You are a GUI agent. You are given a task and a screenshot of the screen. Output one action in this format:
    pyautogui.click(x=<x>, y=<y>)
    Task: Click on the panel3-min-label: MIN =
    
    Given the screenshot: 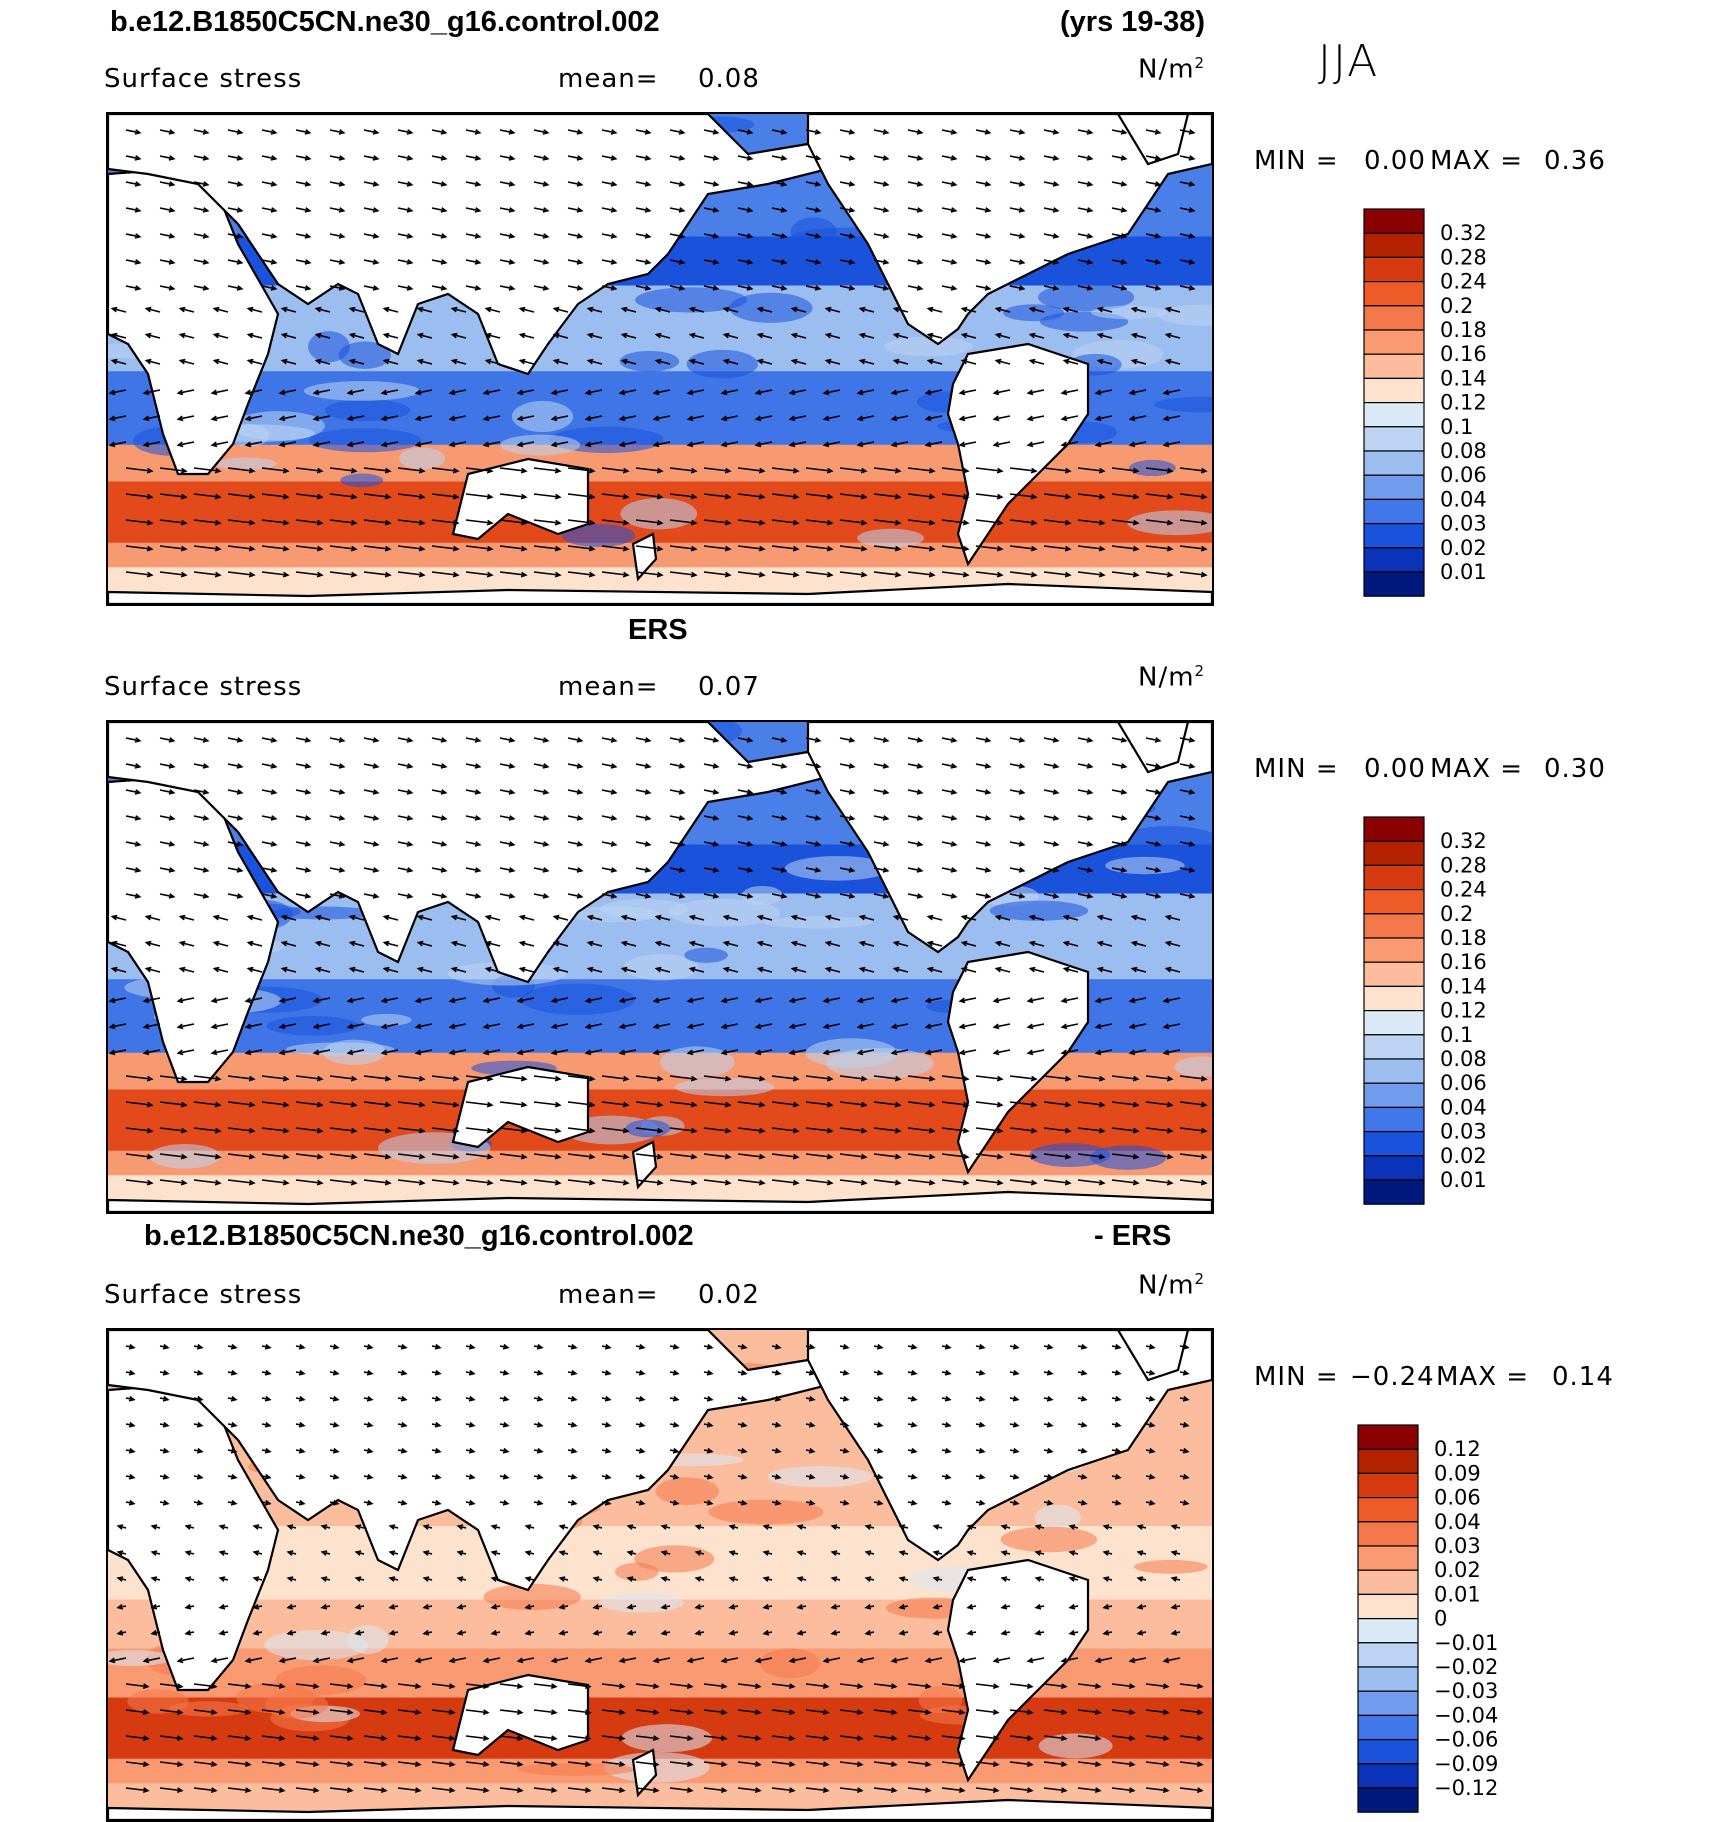 What is the action you would take?
    pyautogui.click(x=1296, y=1377)
    